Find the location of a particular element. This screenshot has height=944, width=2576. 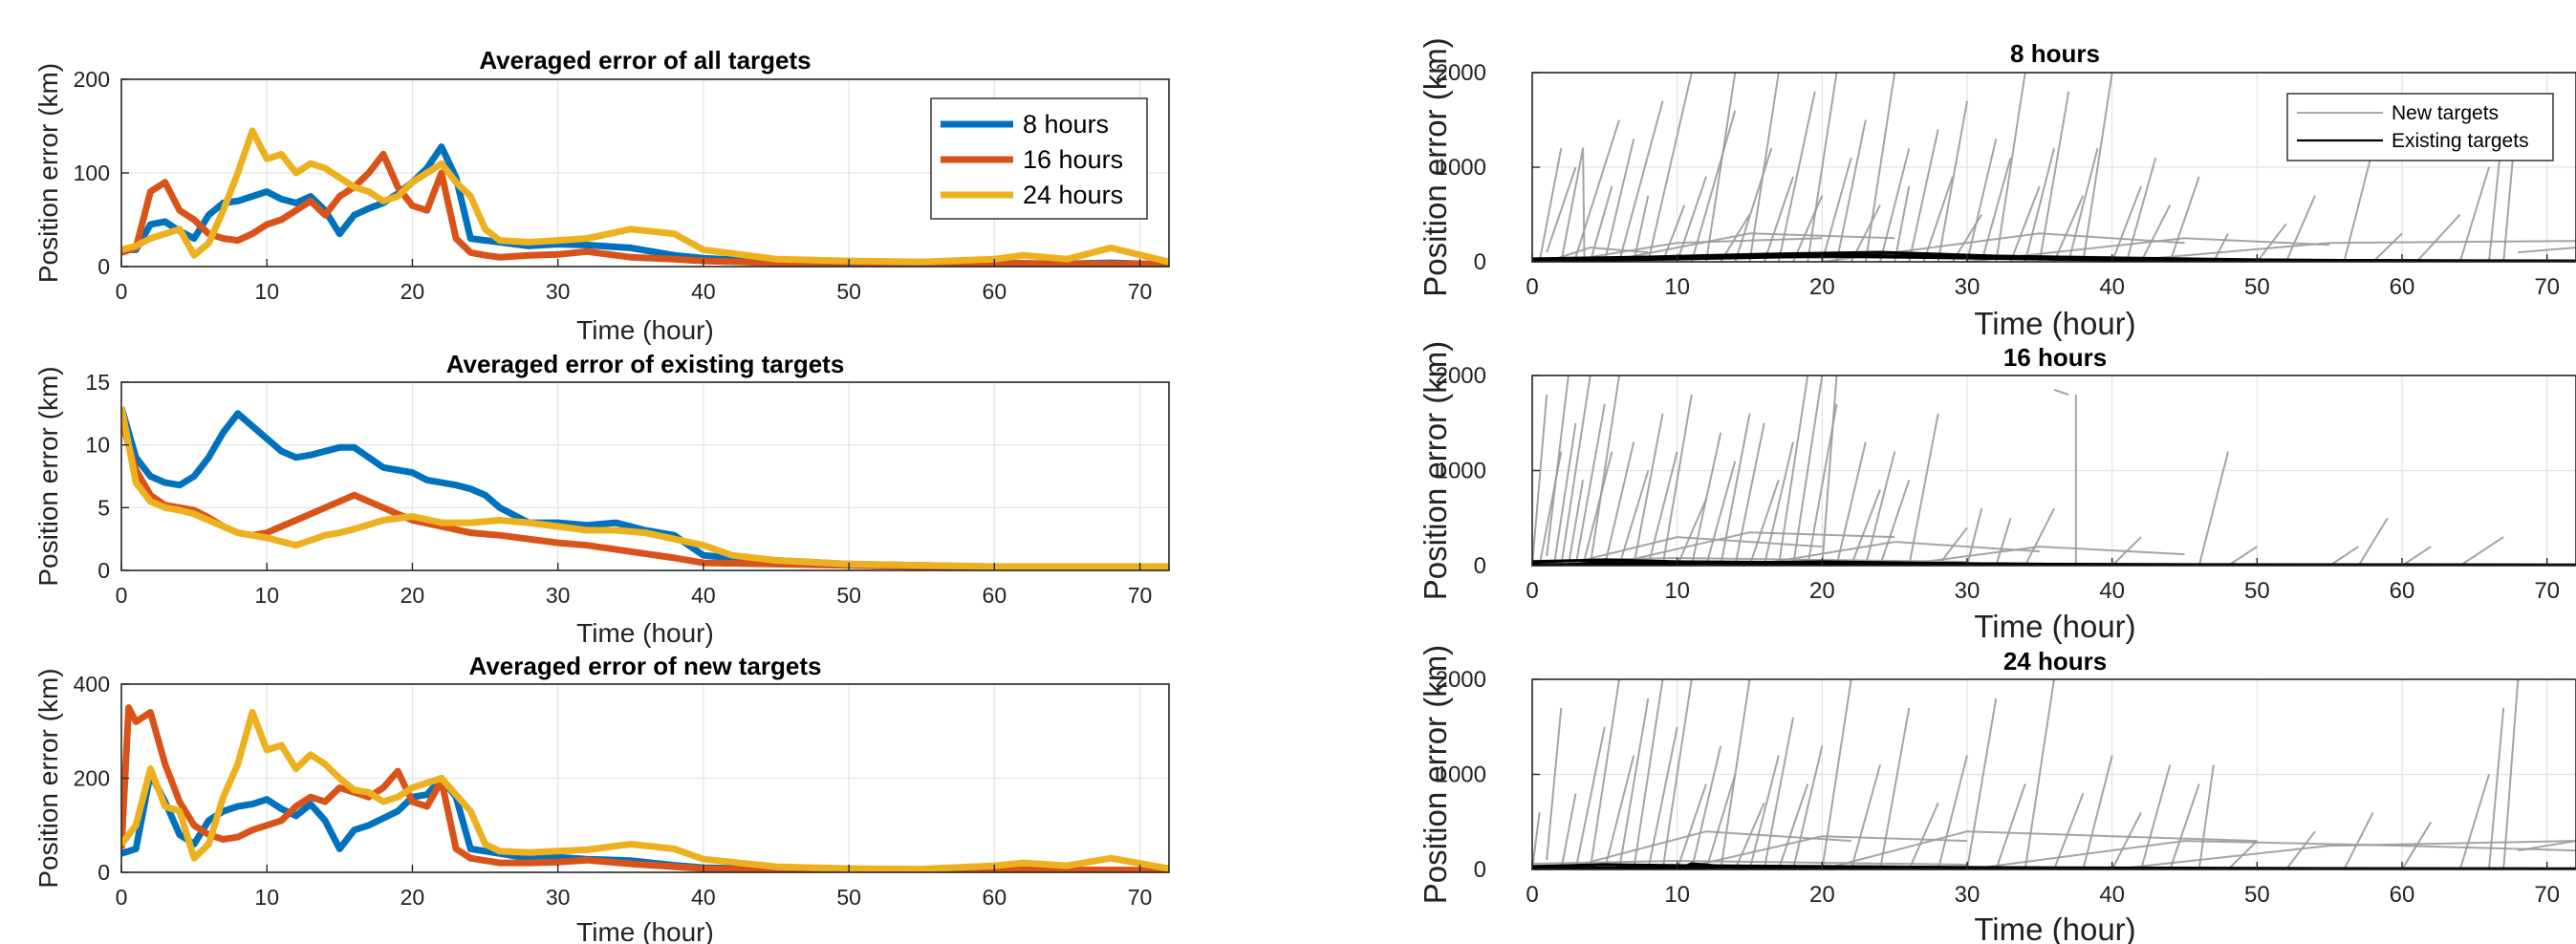

legend: 8 hours 16 hours 24 hours is located at coordinates (1039, 158).